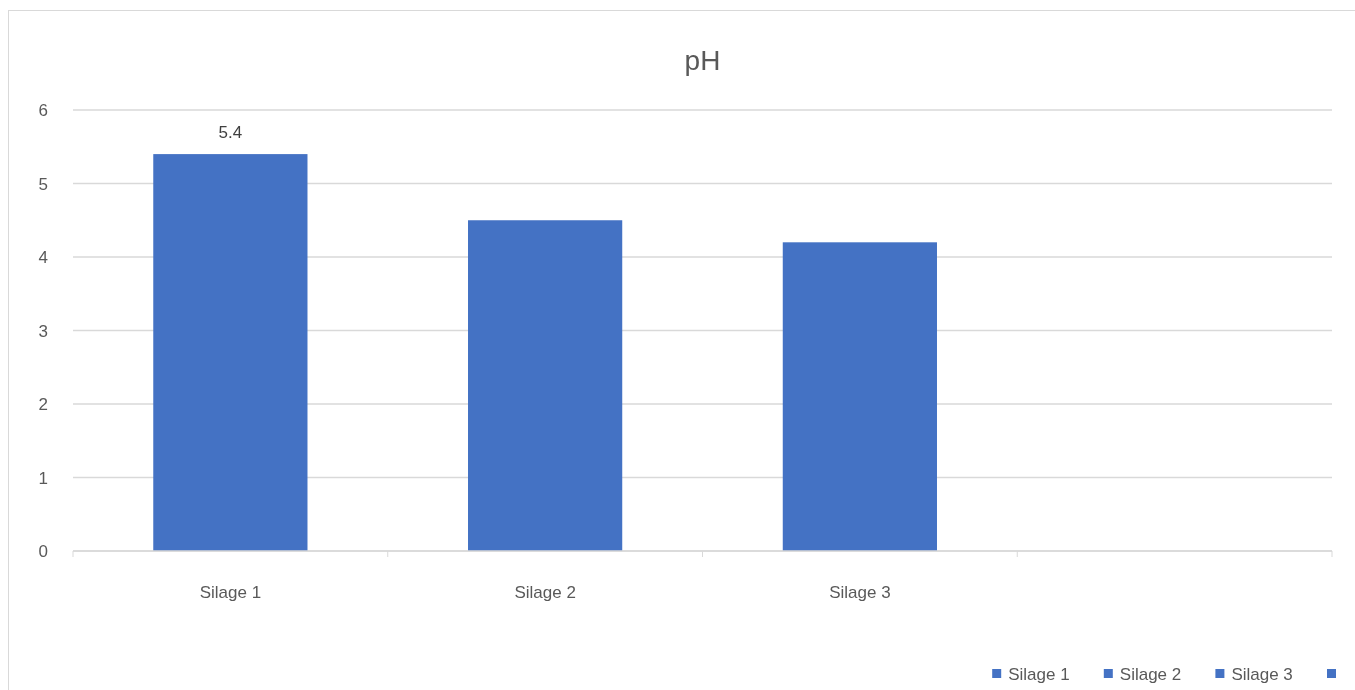  What do you see at coordinates (545, 592) in the screenshot?
I see `x-tick-label: Silage 2` at bounding box center [545, 592].